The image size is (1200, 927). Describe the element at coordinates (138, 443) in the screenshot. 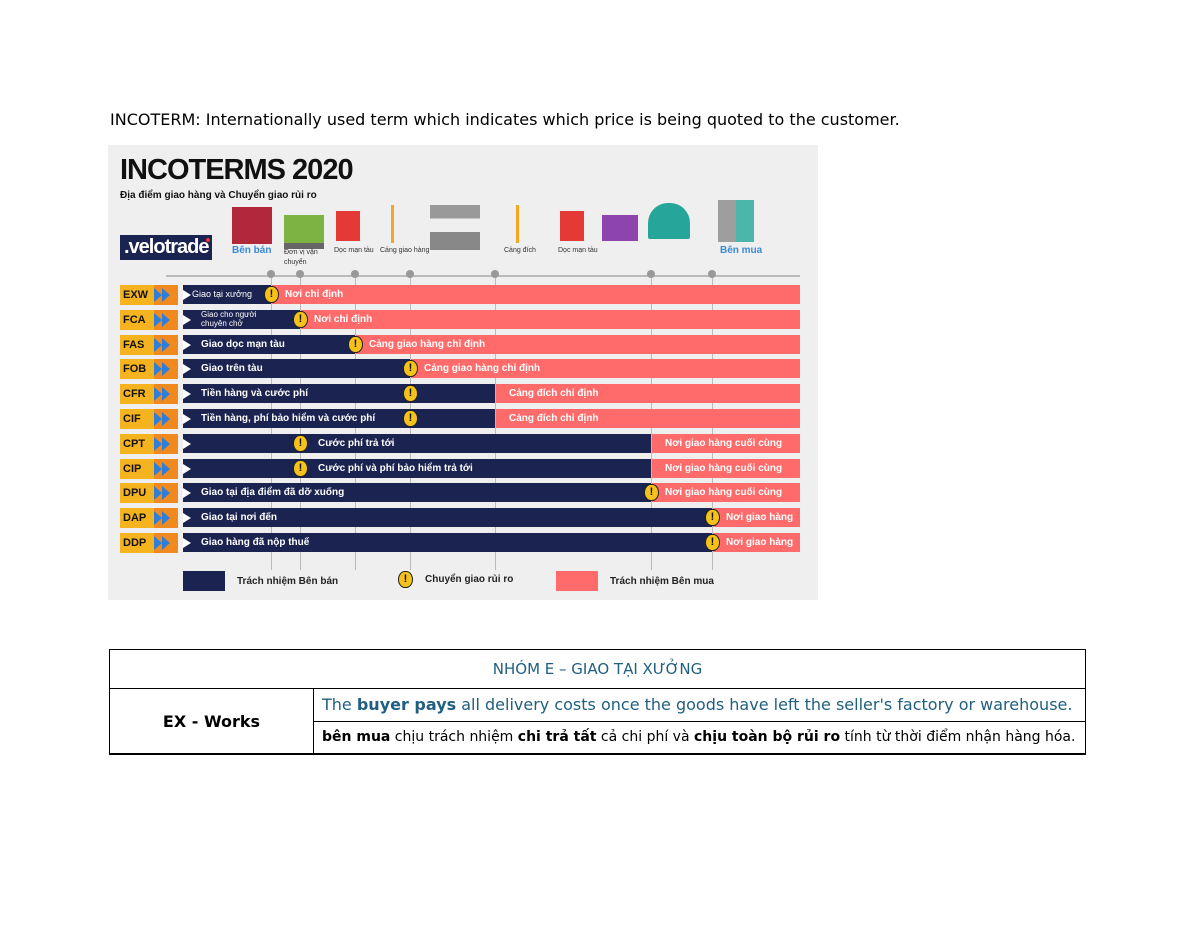

I see `term-code: CPT` at that location.